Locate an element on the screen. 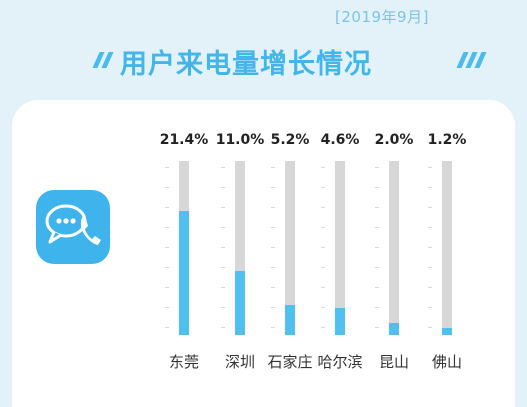 This screenshot has height=407, width=527. page-title: 用户来电量增长情况 is located at coordinates (246, 64).